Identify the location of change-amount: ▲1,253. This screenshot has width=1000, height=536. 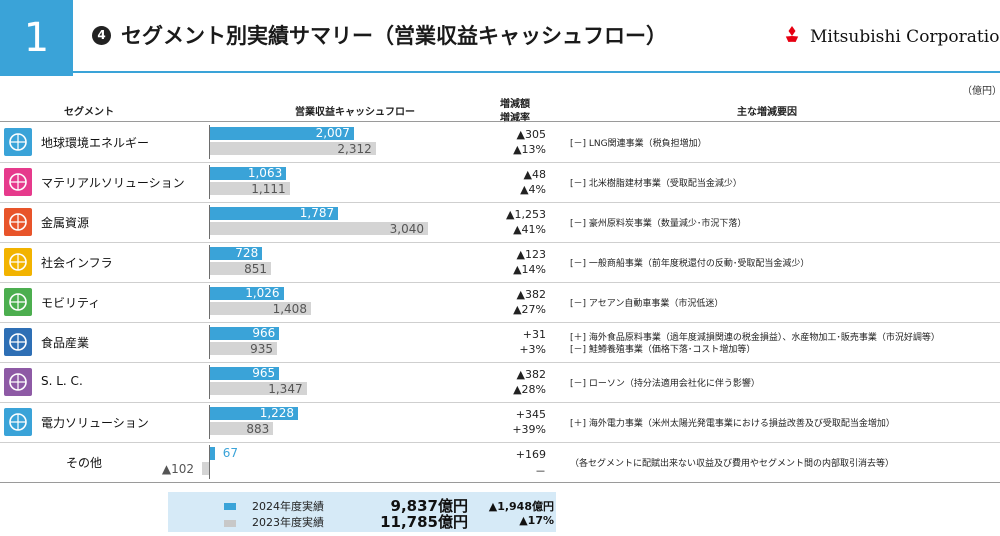
(526, 214).